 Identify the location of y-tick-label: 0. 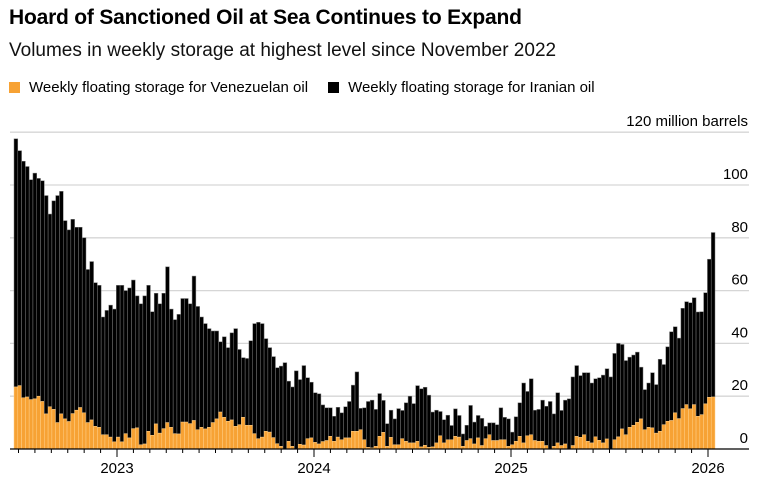
(744, 438).